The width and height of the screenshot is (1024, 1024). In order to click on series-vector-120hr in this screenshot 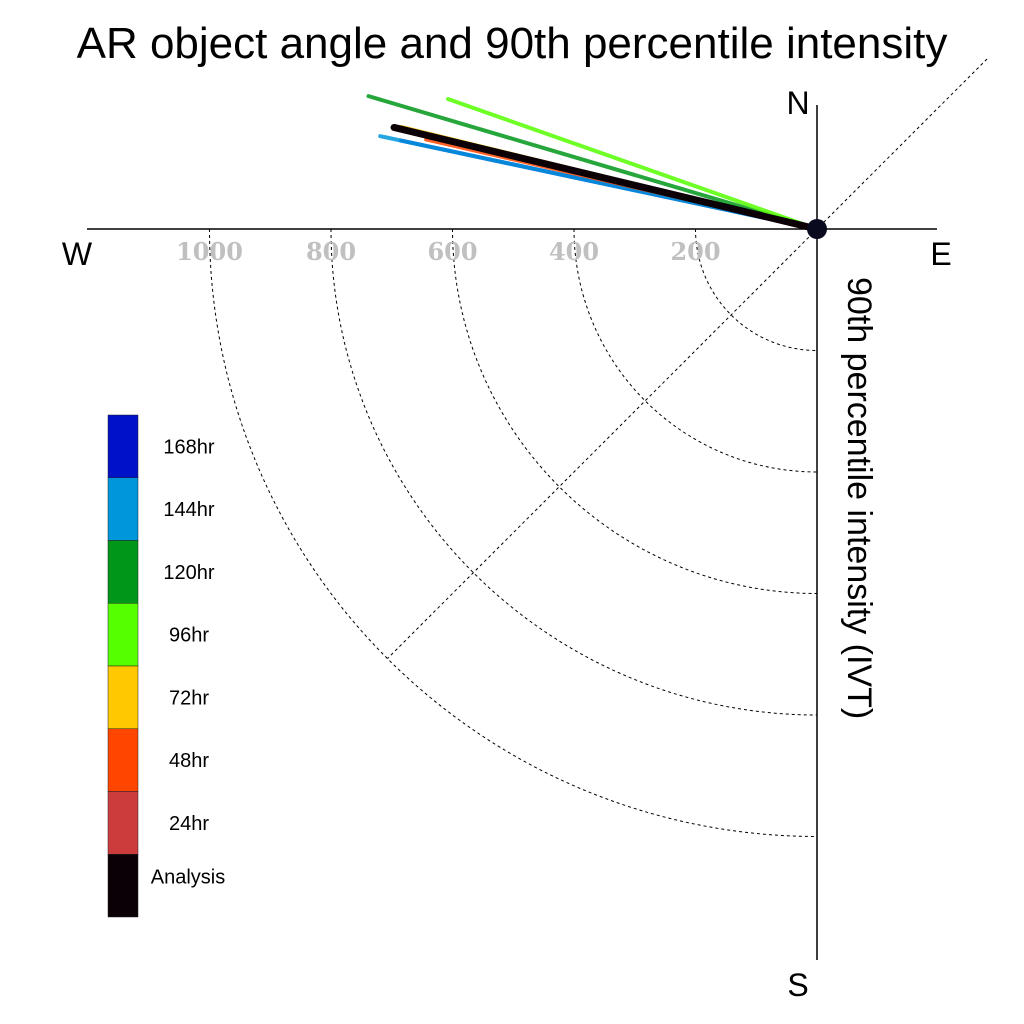, I will do `click(592, 162)`.